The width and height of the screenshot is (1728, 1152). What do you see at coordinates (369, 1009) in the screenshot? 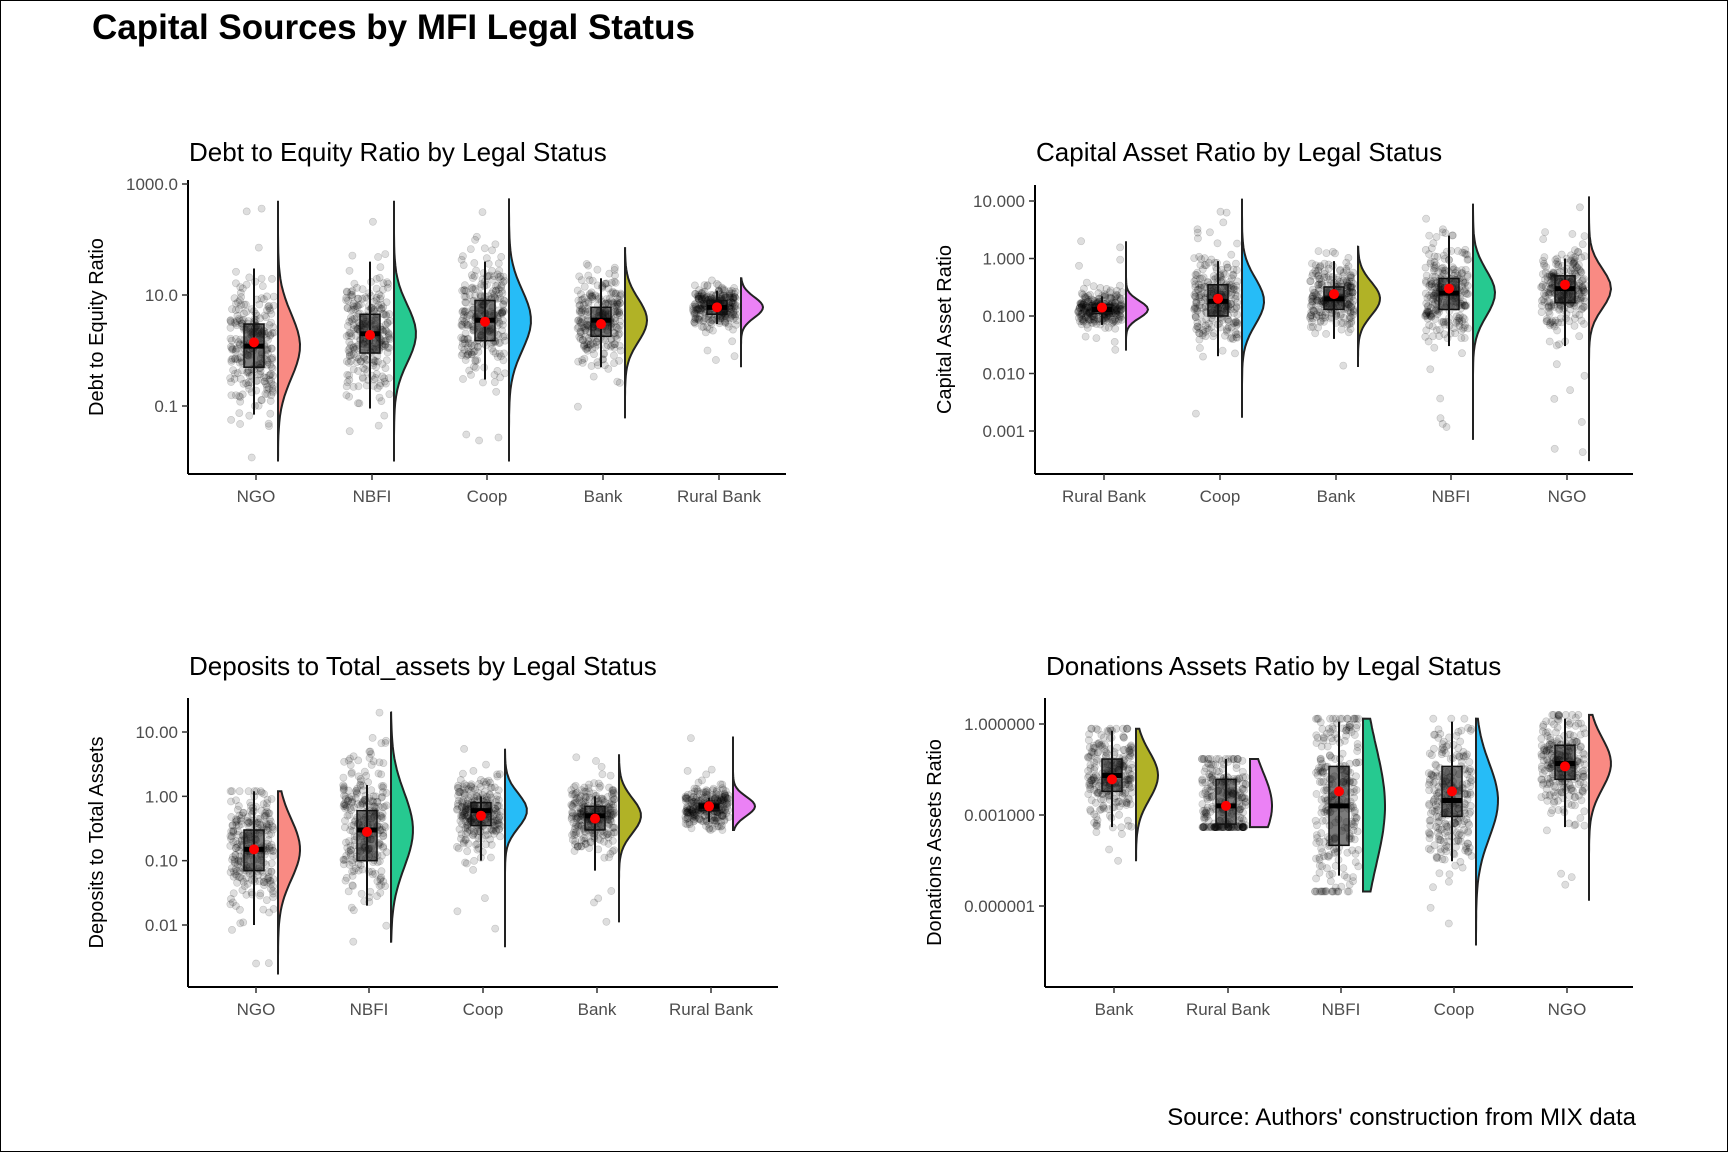
I see `x-tick-label: NBFI` at bounding box center [369, 1009].